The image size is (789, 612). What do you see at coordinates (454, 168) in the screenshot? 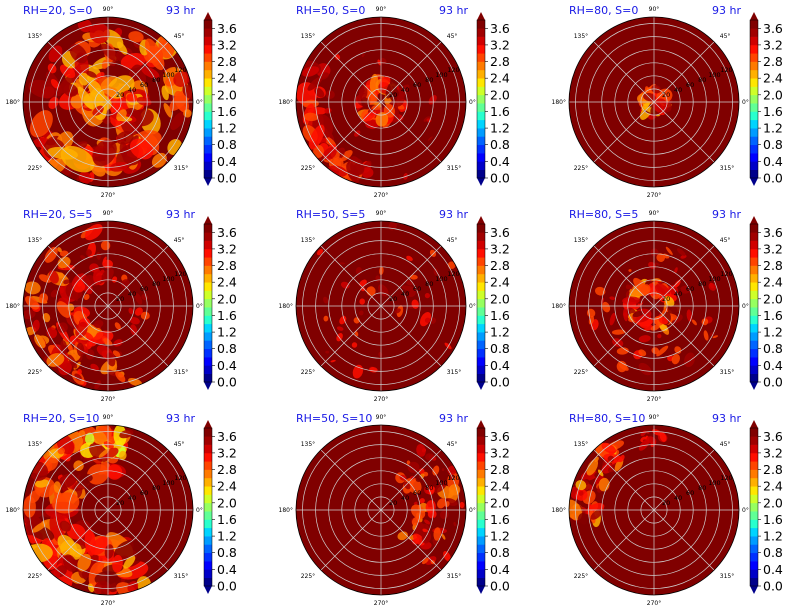
I see `angle-tick-label: 315°` at bounding box center [454, 168].